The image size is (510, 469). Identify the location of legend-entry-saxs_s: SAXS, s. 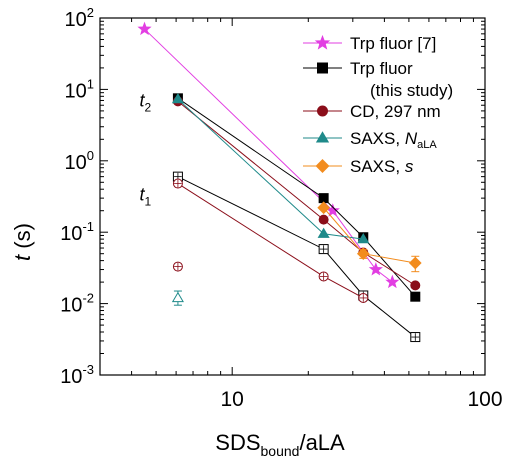
(358, 166).